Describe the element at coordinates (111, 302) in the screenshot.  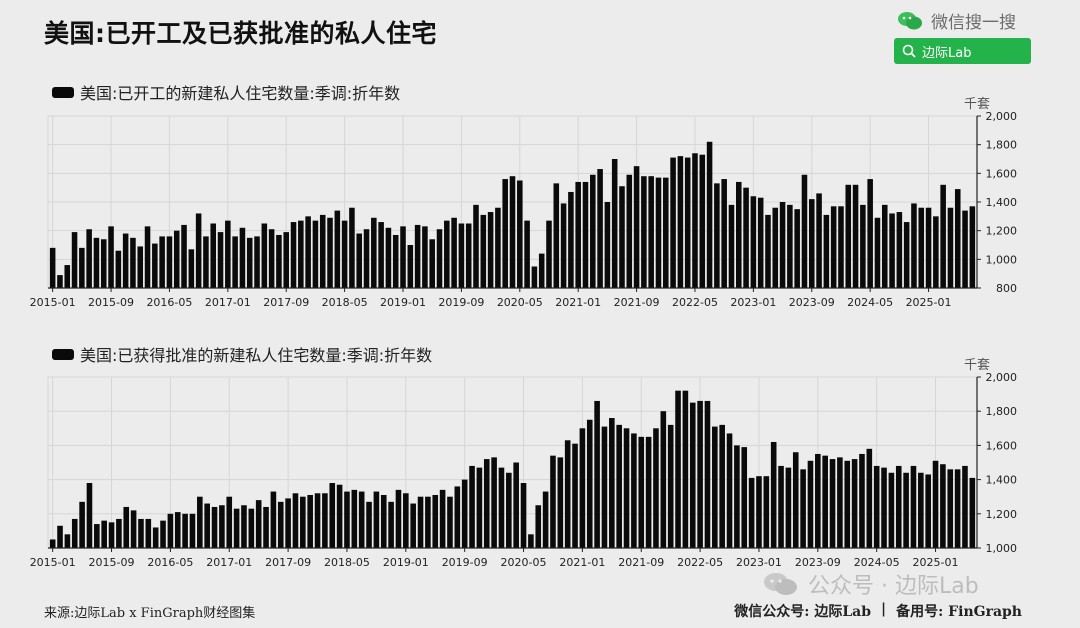
I see `x-tick-label: 2015-09` at that location.